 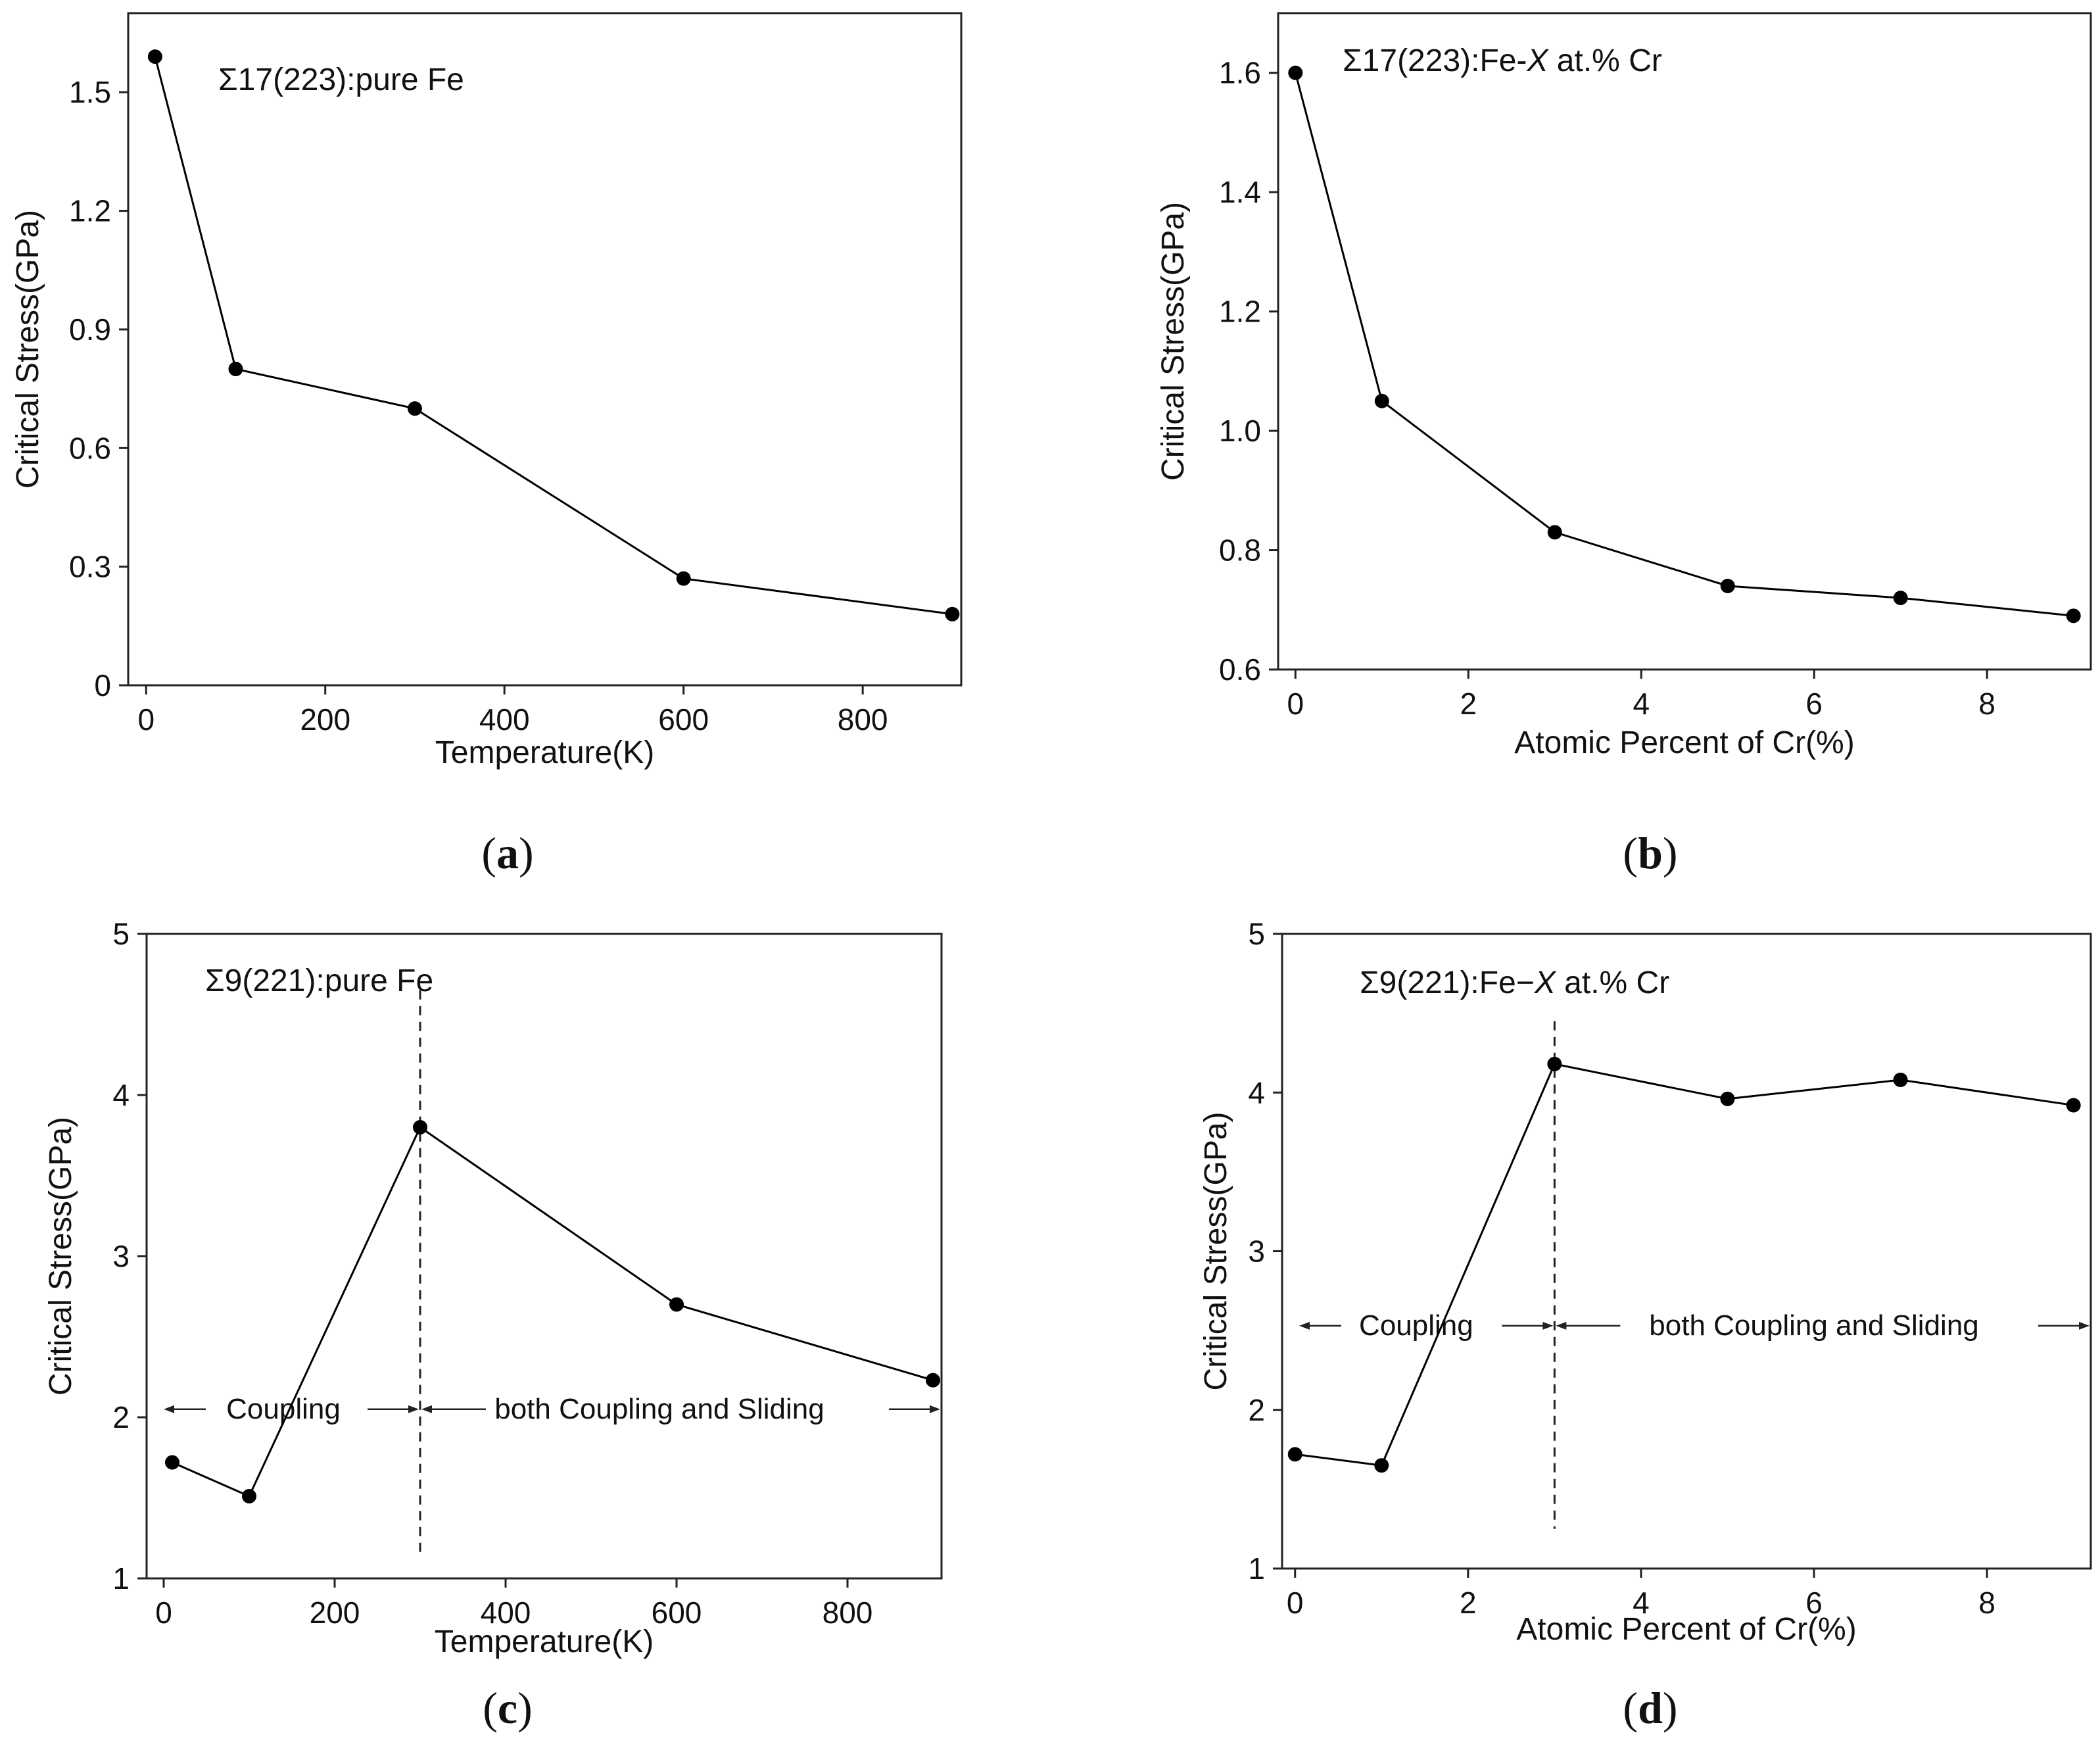 What do you see at coordinates (1240, 550) in the screenshot?
I see `y-tick-label: 0.8` at bounding box center [1240, 550].